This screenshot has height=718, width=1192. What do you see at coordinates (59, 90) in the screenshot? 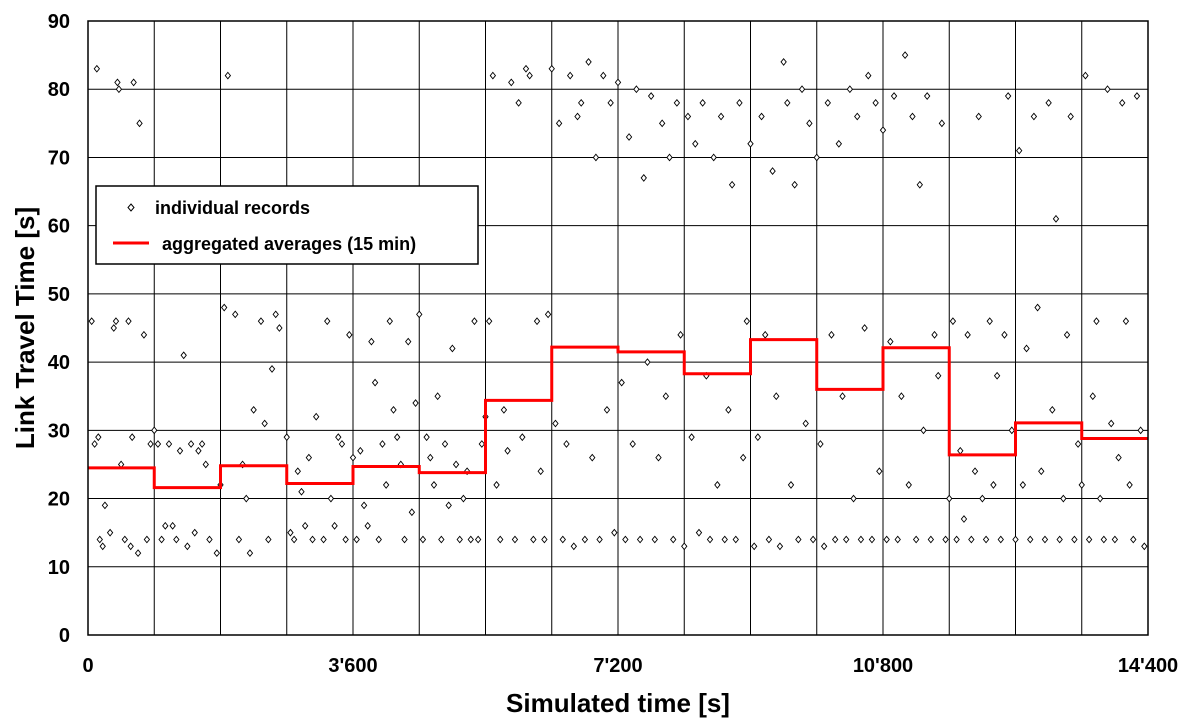
I see `y-tick-label: 80` at bounding box center [59, 90].